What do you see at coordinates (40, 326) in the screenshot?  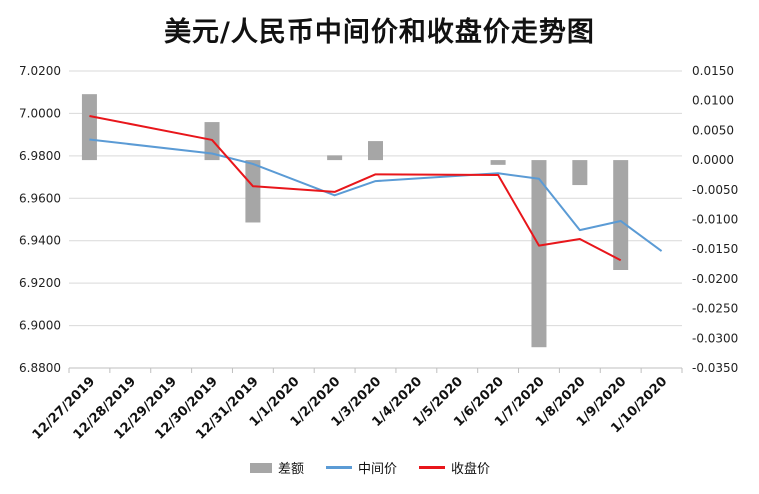 I see `left-tick-label: 6.9000` at bounding box center [40, 326].